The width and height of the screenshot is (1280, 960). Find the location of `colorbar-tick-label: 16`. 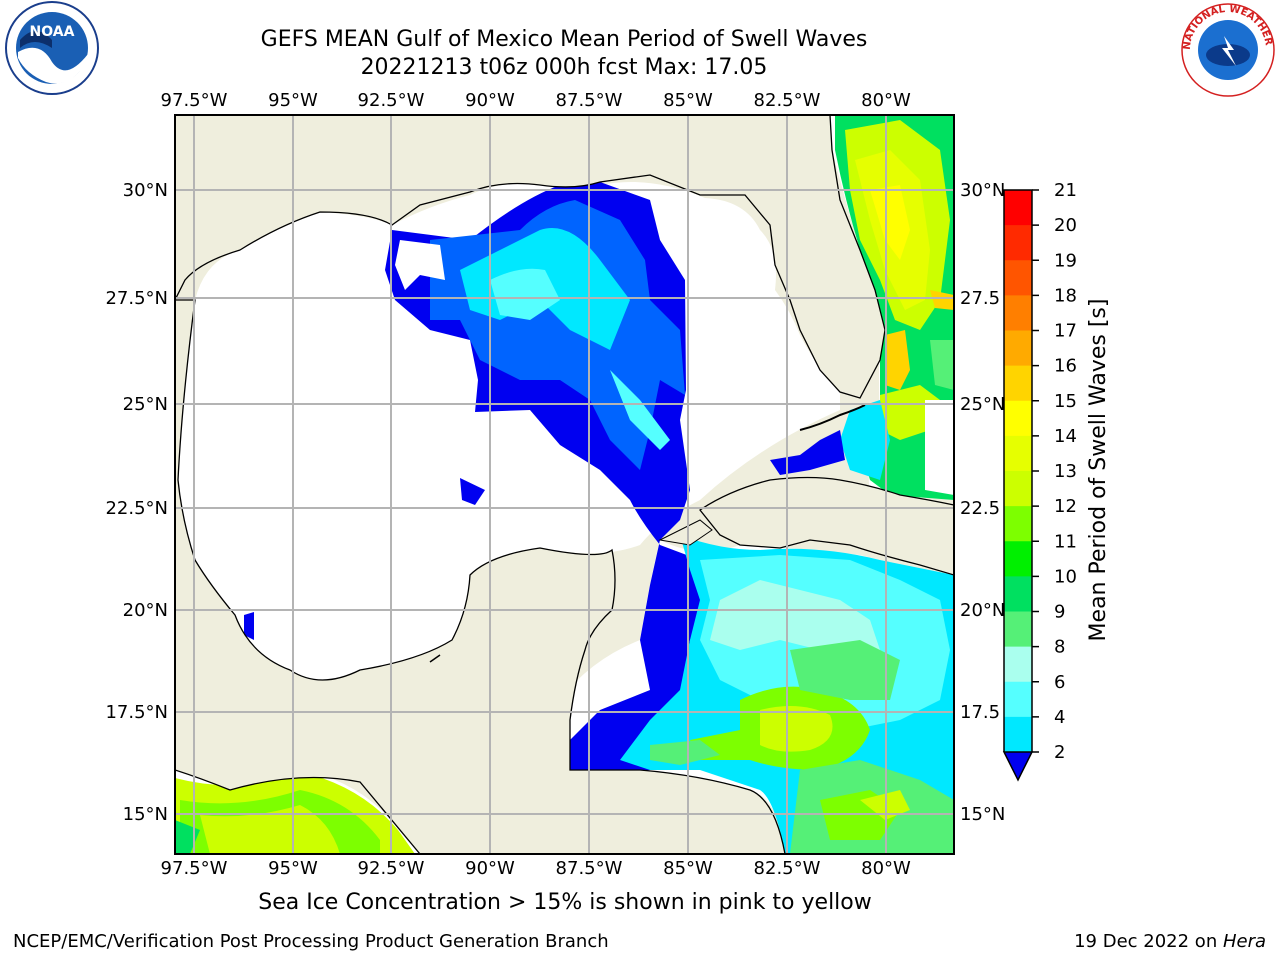

colorbar-tick-label: 16 is located at coordinates (1065, 366).